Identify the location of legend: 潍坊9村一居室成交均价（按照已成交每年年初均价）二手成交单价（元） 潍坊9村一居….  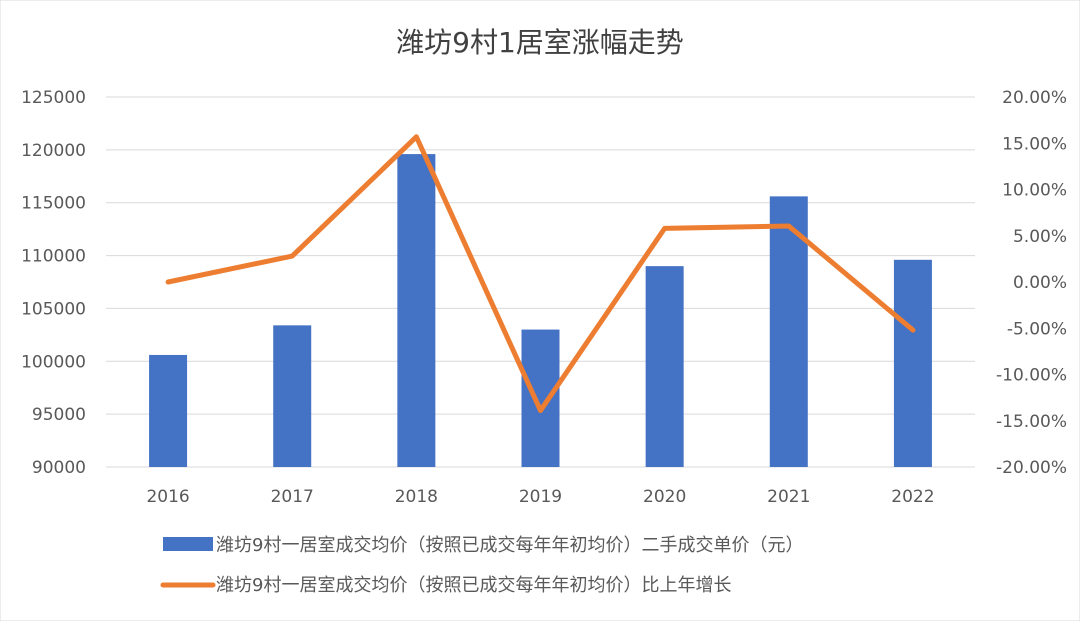
(481, 565).